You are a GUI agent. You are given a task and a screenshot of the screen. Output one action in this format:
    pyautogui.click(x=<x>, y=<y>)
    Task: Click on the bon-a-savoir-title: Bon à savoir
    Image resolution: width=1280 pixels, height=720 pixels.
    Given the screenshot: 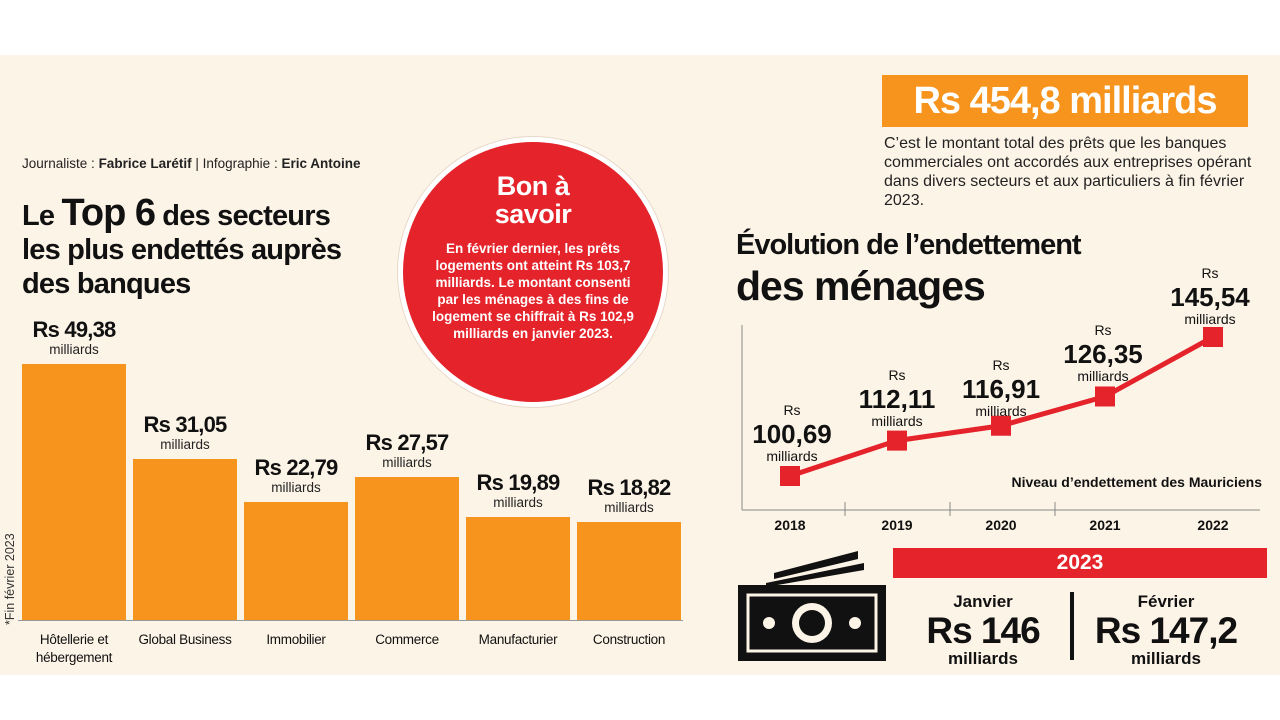 What is the action you would take?
    pyautogui.click(x=533, y=200)
    